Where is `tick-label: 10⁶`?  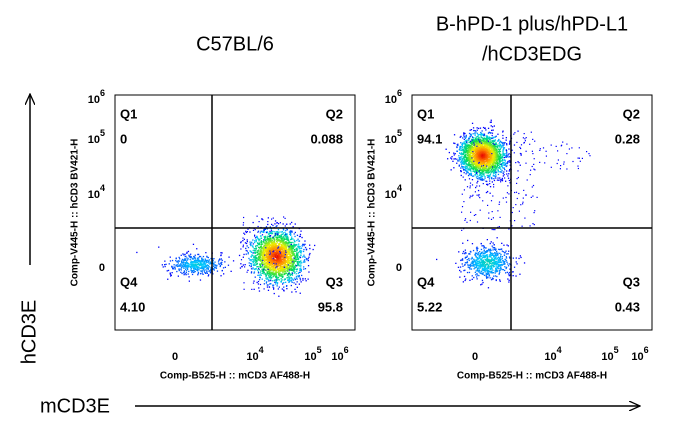 tick-label: 10⁶ is located at coordinates (339, 354).